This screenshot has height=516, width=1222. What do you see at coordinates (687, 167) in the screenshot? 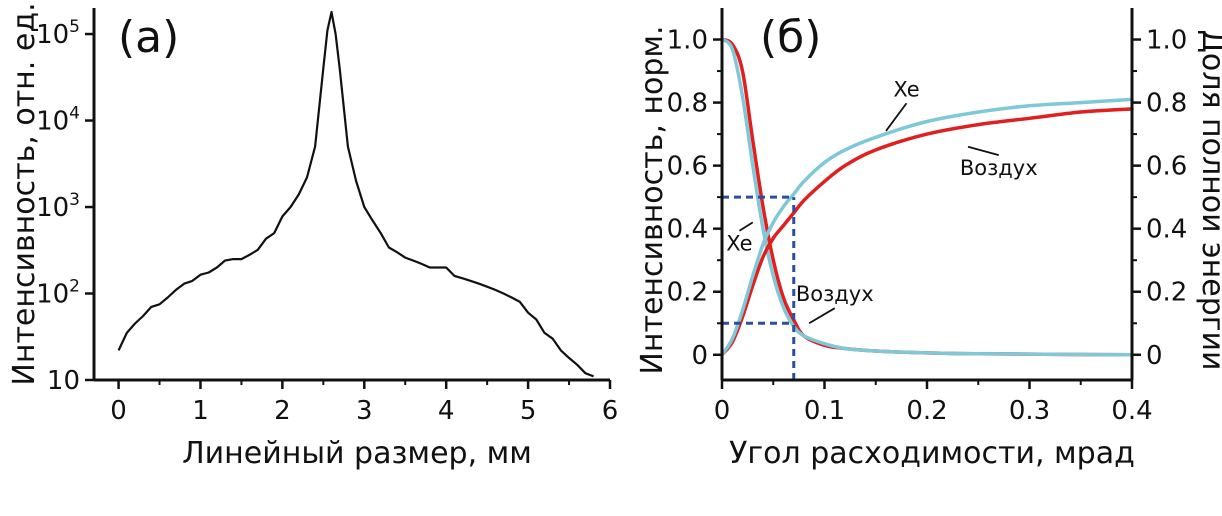
I see `b-y-tick-label-3: 0.6` at bounding box center [687, 167].